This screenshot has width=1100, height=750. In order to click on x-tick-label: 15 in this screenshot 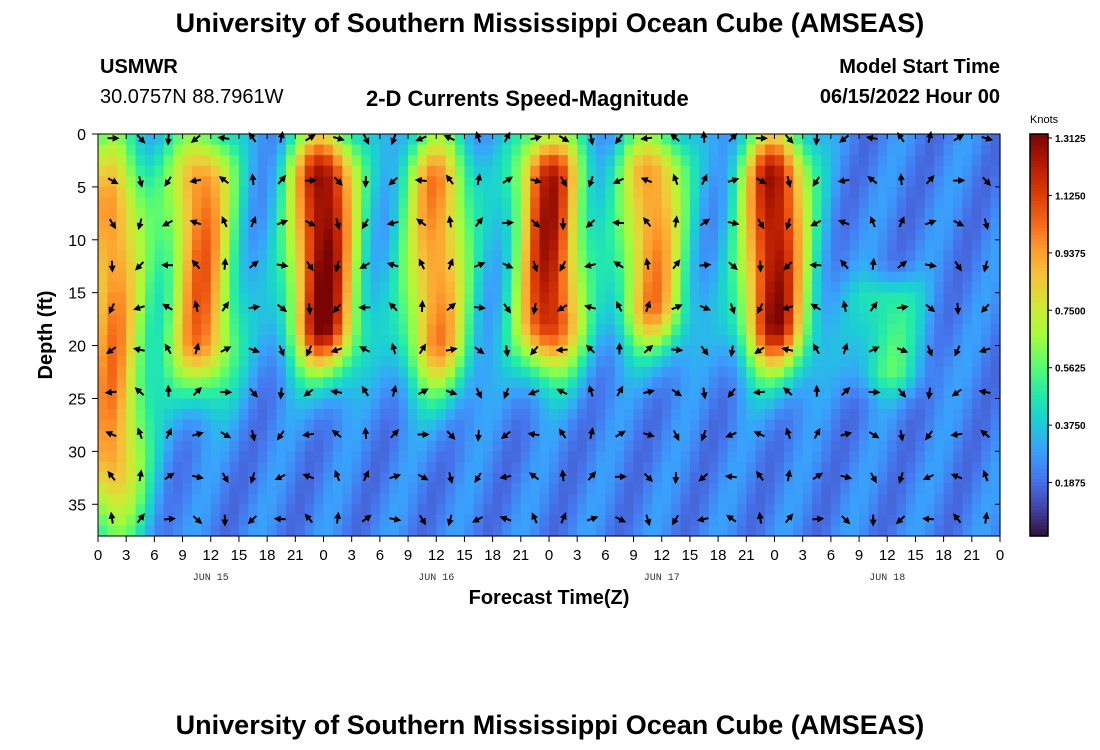, I will do `click(239, 555)`.